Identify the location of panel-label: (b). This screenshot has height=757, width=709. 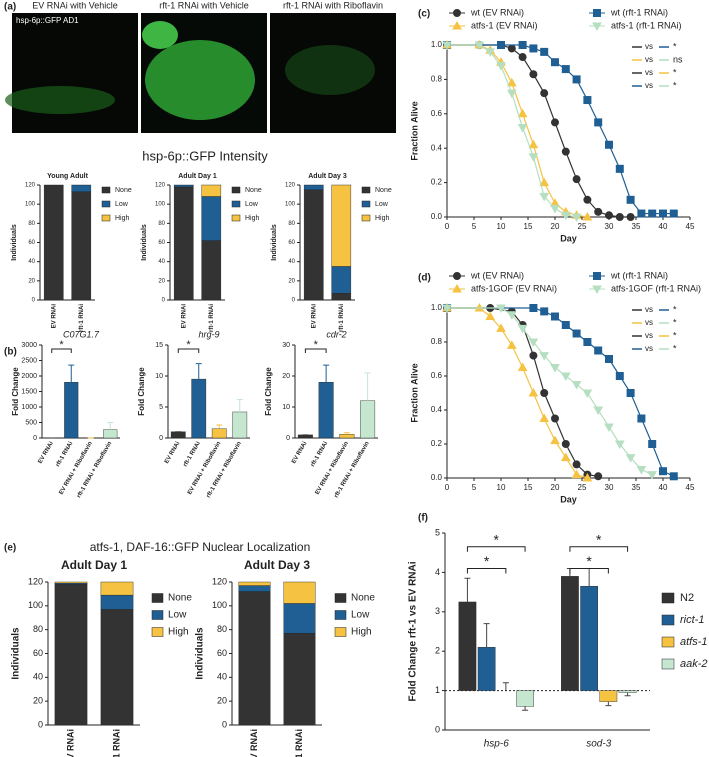
(10, 352).